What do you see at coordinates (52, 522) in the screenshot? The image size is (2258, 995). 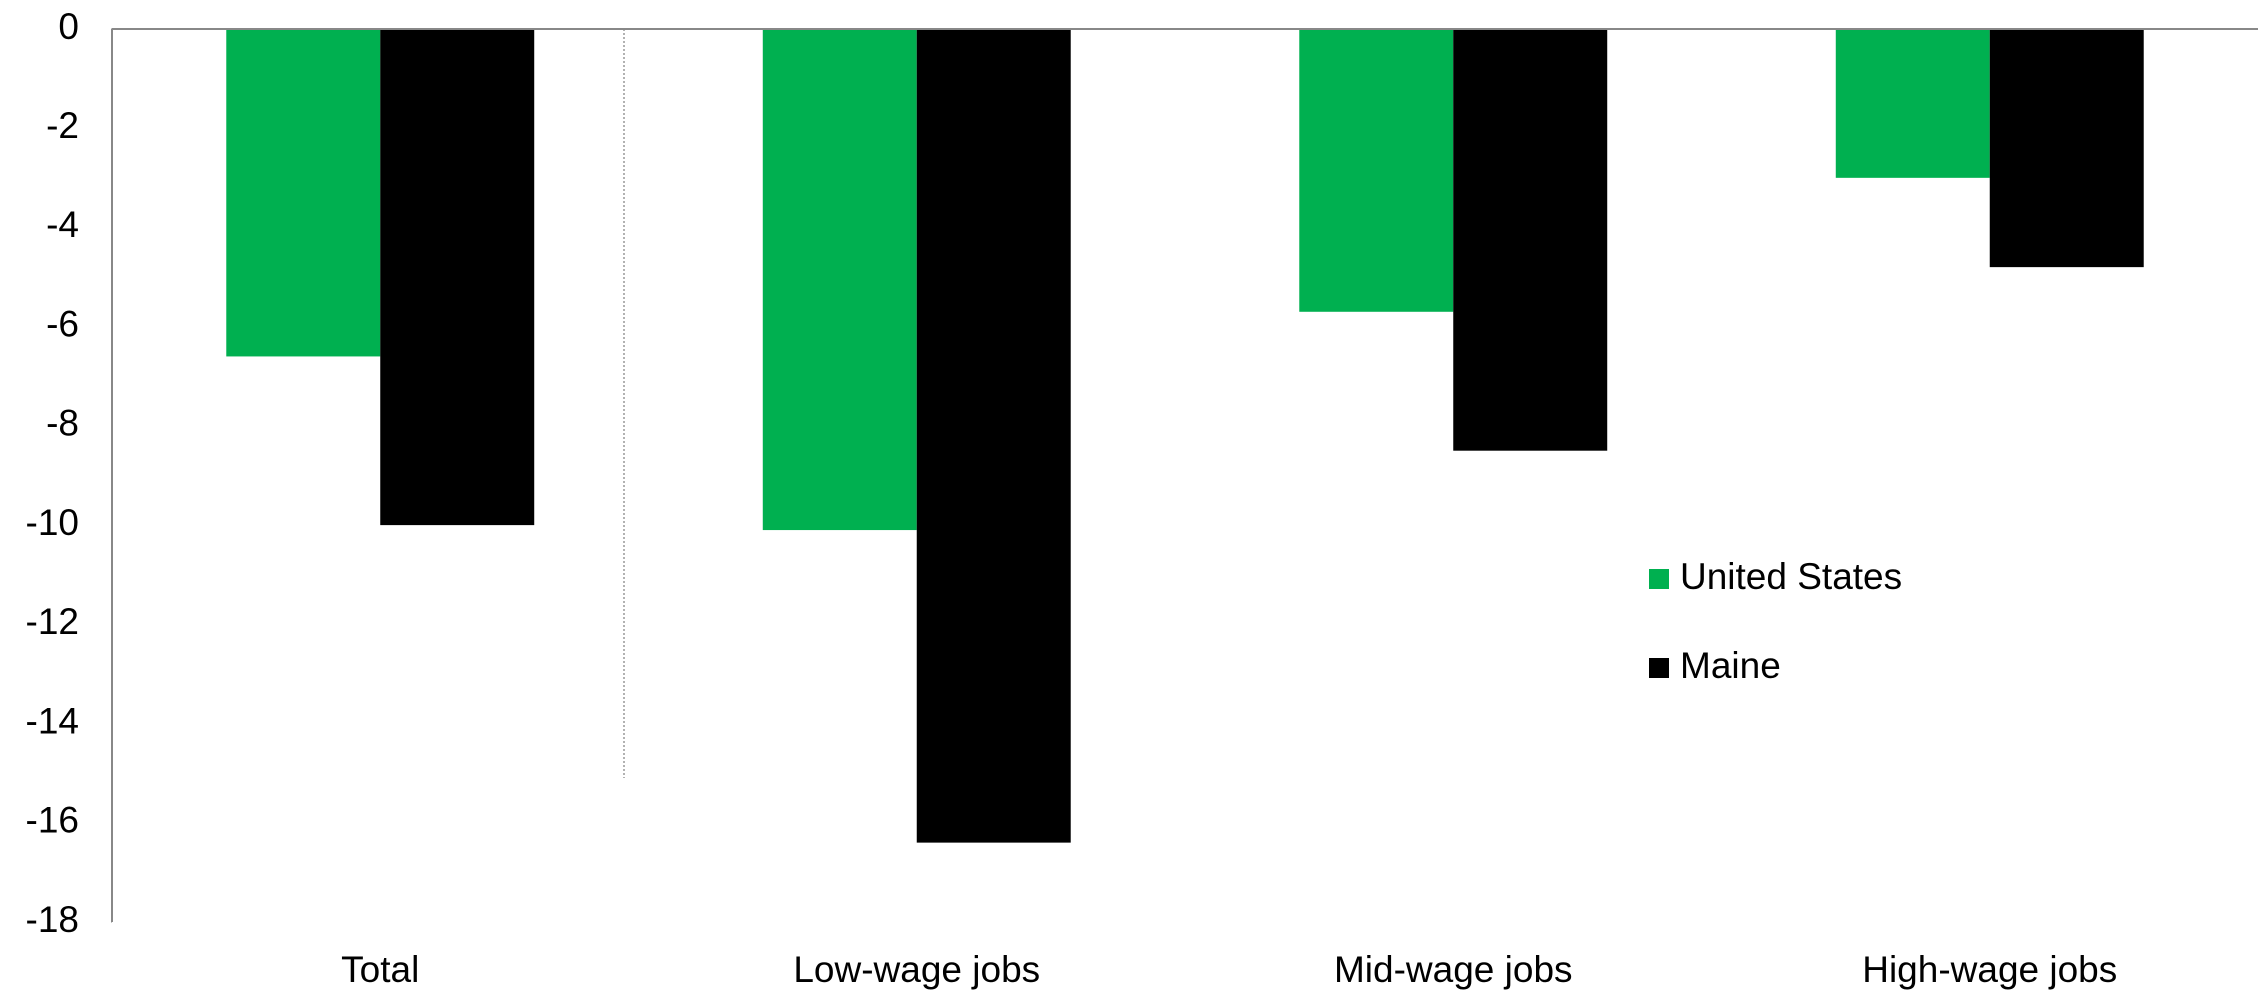 I see `y-tick-label: -10` at bounding box center [52, 522].